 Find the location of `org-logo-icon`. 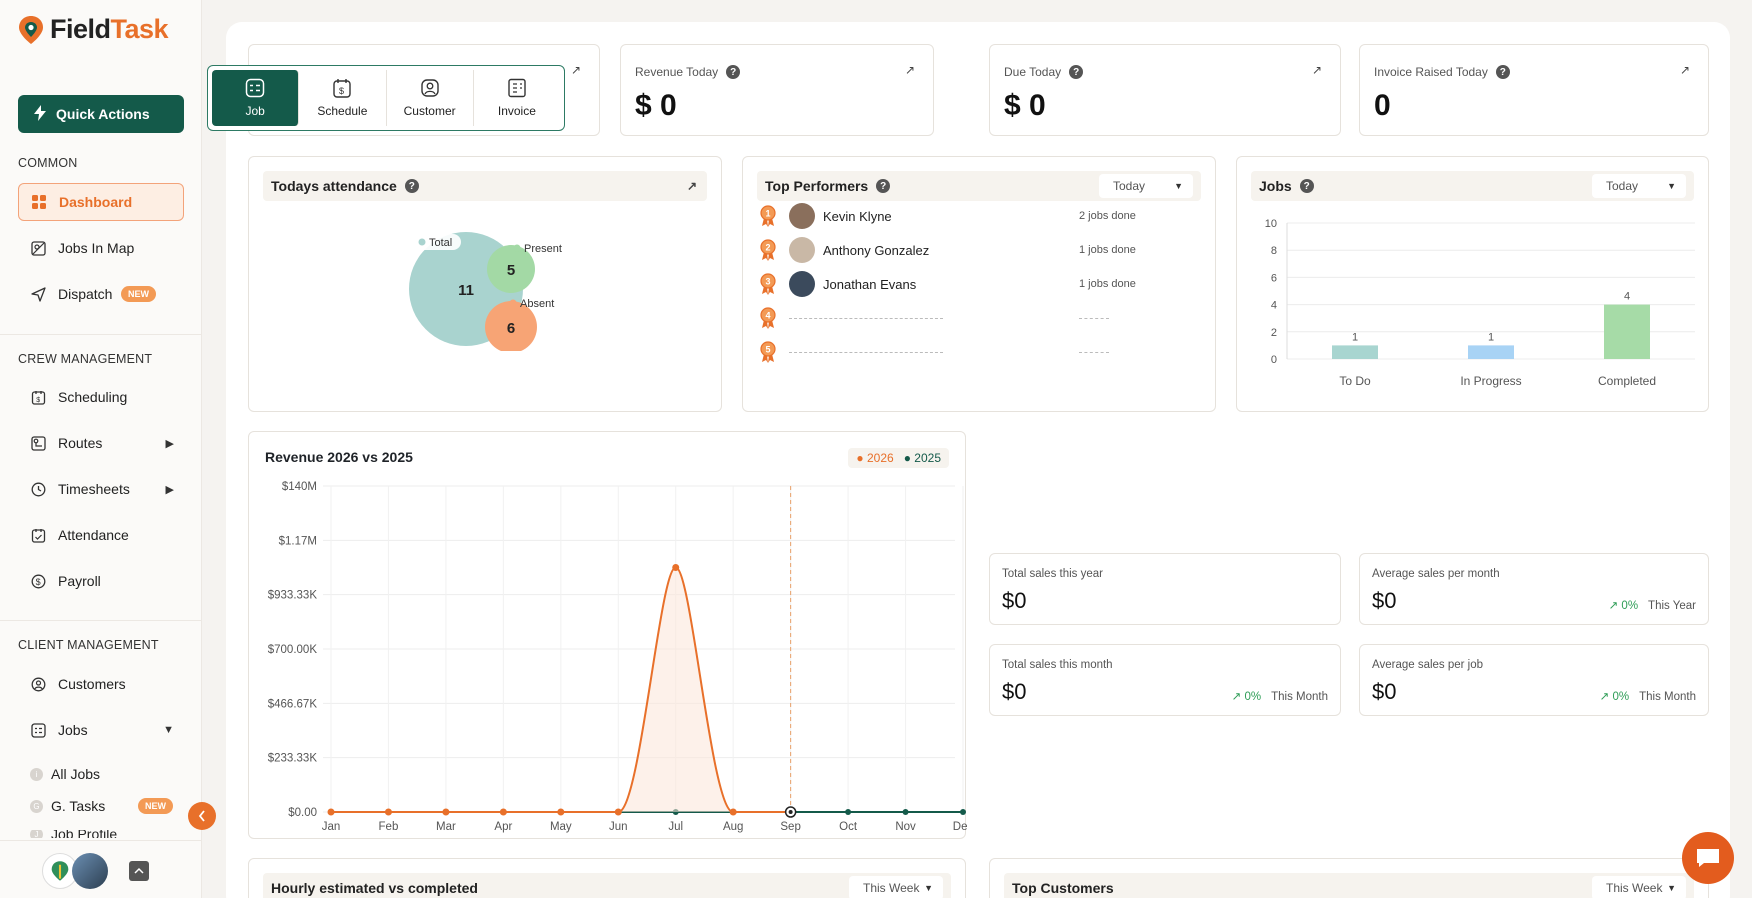

org-logo-icon is located at coordinates (60, 871).